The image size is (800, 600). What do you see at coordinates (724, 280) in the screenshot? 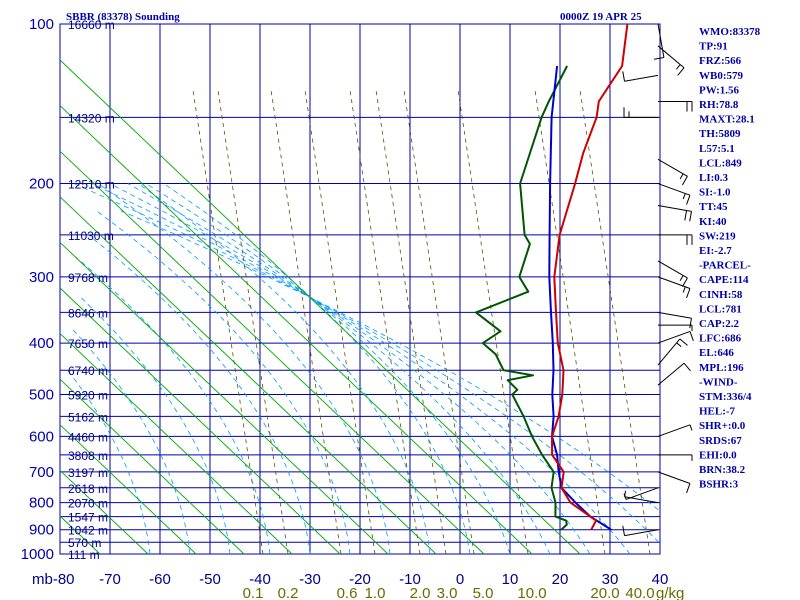
I see `index-entry: CAPE:114` at bounding box center [724, 280].